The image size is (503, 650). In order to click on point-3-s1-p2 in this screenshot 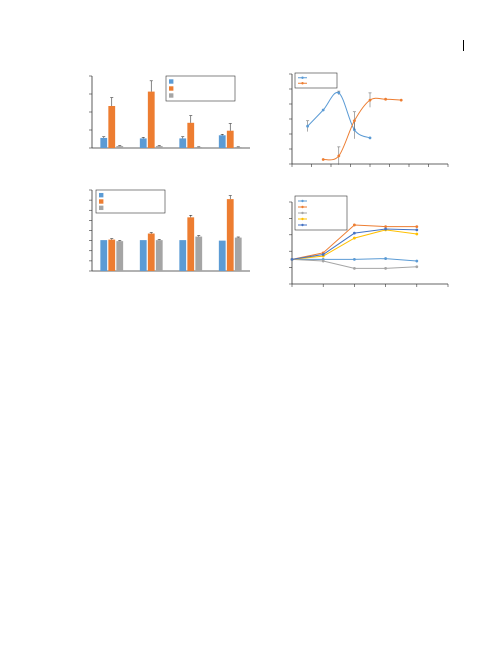, I will do `click(354, 225)`.